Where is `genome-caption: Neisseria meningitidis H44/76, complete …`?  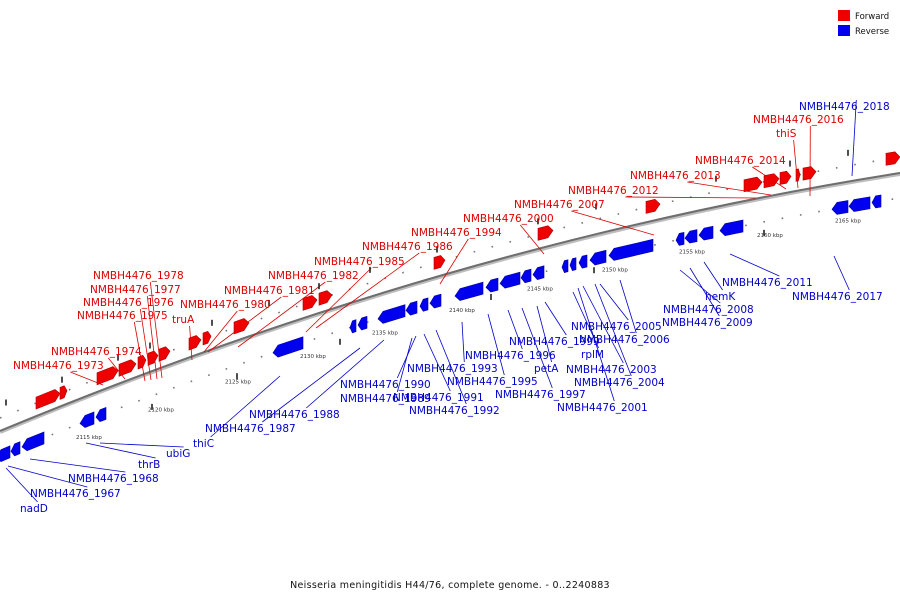 genome-caption: Neisseria meningitidis H44/76, complete … is located at coordinates (450, 585).